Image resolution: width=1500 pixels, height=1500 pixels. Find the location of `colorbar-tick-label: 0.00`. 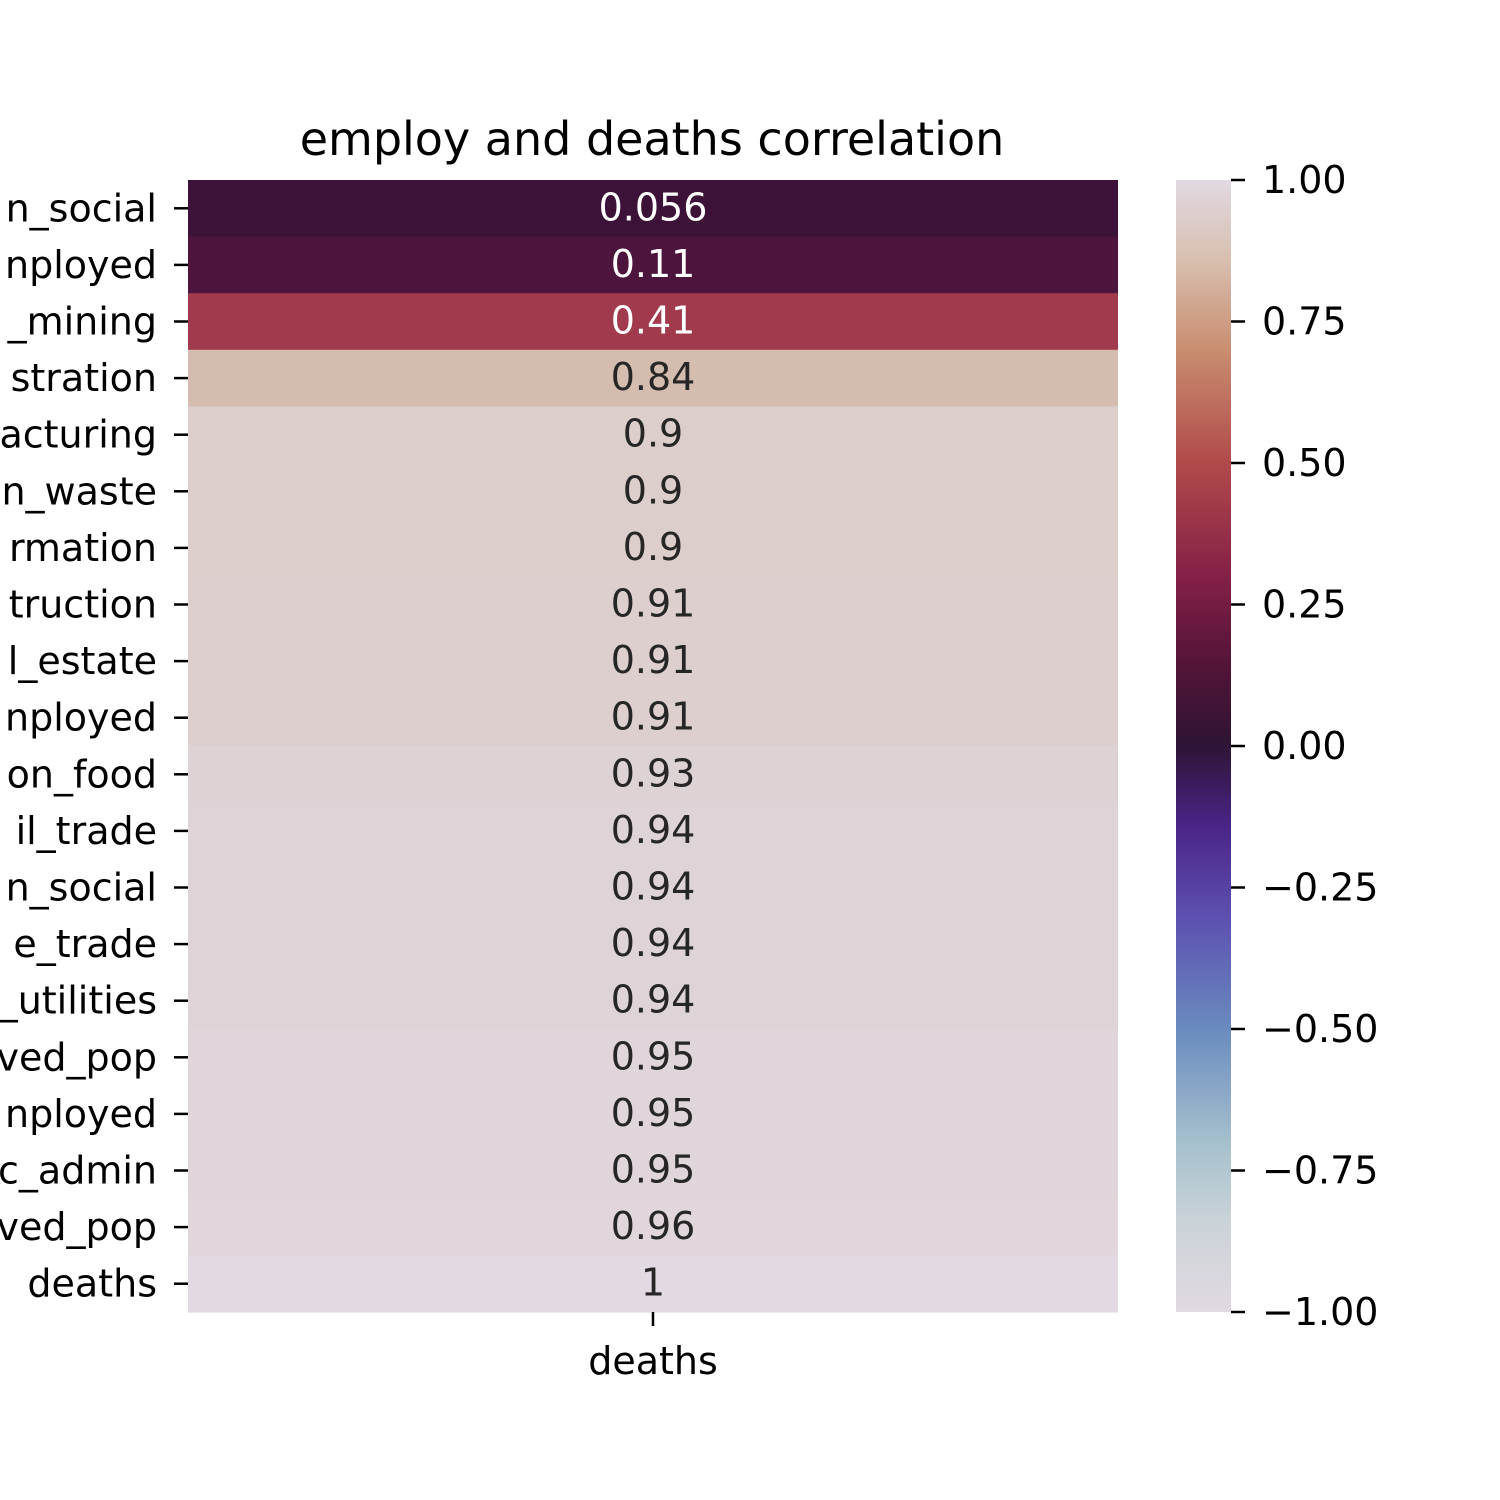

colorbar-tick-label: 0.00 is located at coordinates (1304, 746).